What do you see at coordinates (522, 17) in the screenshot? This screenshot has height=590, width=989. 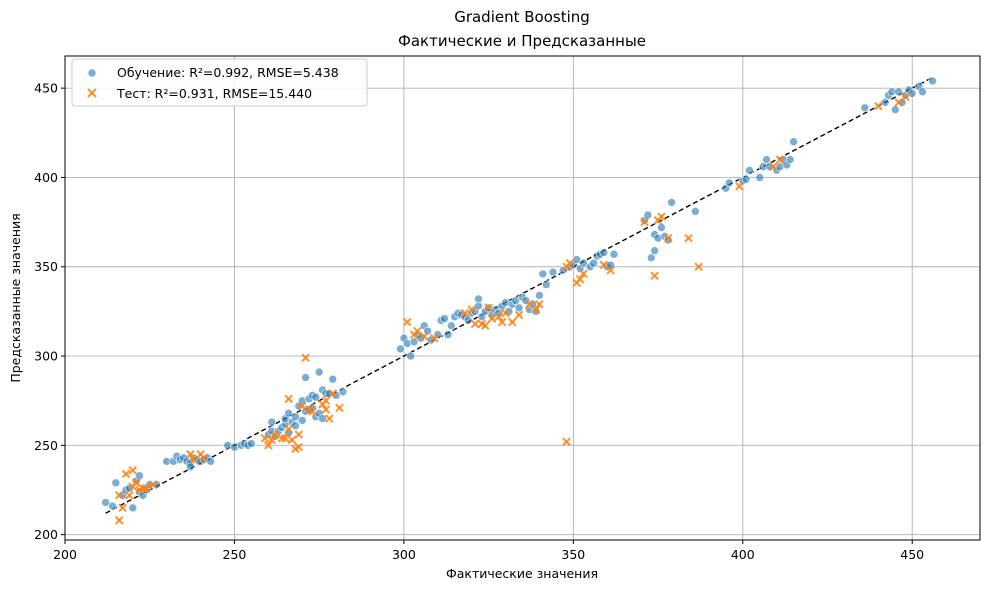 I see `chart-title: Gradient Boosting` at bounding box center [522, 17].